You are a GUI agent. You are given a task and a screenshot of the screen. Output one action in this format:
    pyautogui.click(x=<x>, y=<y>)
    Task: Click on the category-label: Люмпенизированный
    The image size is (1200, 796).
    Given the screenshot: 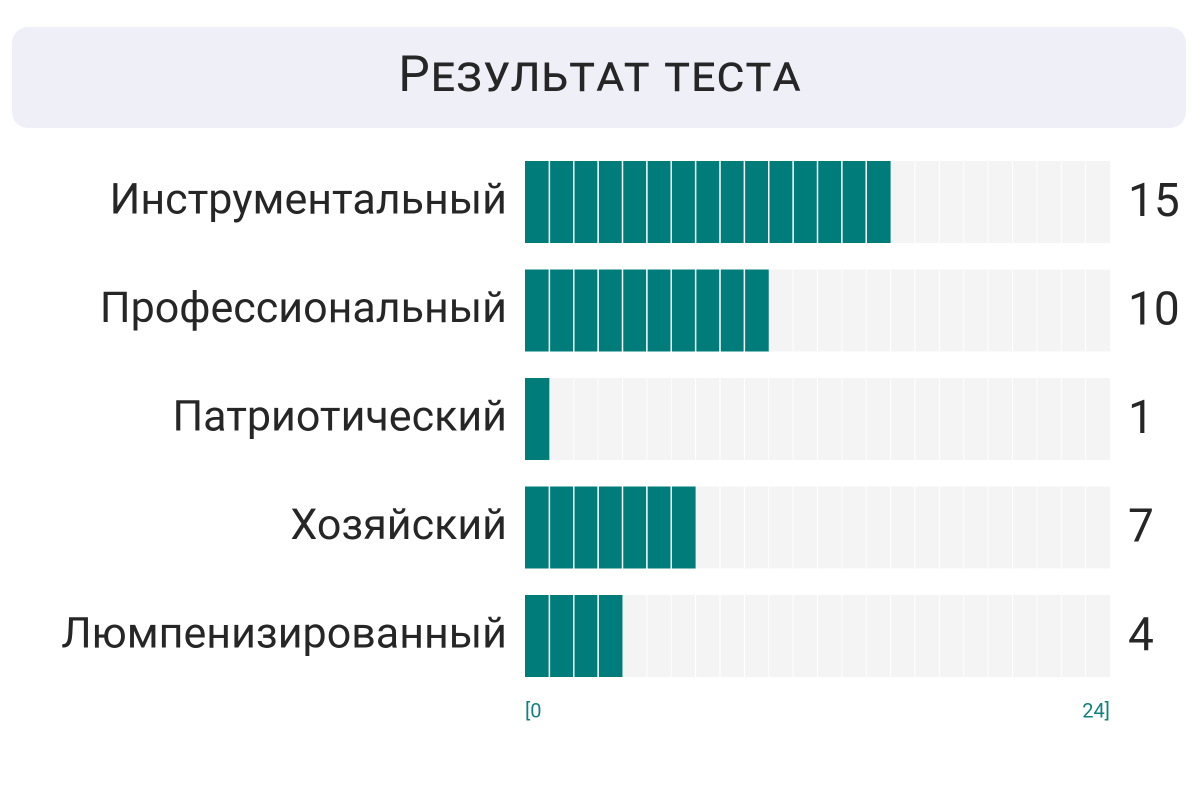 What is the action you would take?
    pyautogui.click(x=284, y=633)
    